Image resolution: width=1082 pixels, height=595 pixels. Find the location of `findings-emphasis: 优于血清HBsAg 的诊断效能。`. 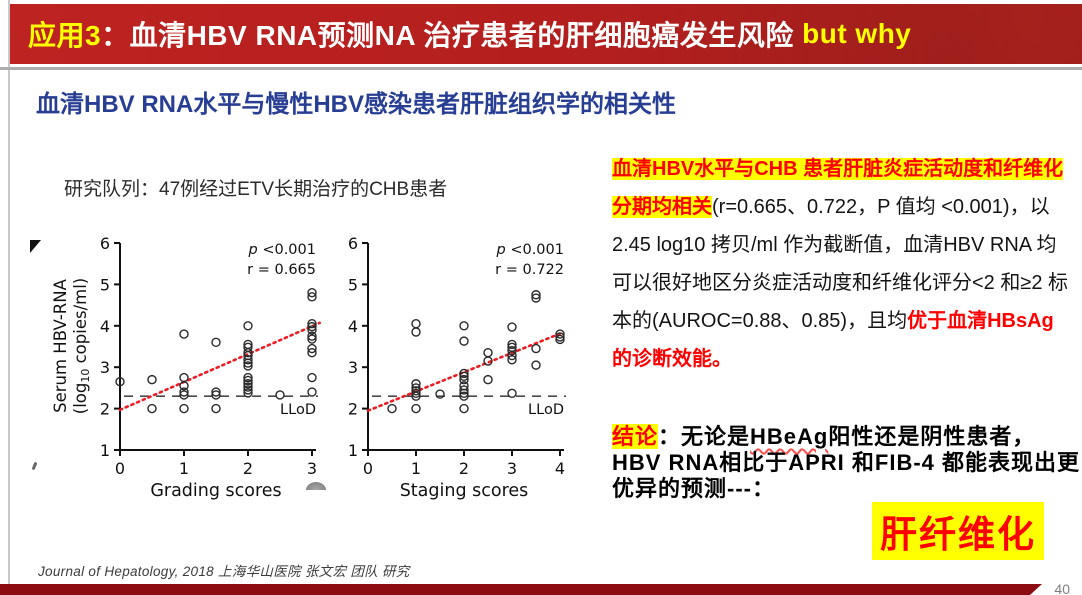

findings-emphasis: 优于血清HBsAg 的诊断效能。 is located at coordinates (833, 340).